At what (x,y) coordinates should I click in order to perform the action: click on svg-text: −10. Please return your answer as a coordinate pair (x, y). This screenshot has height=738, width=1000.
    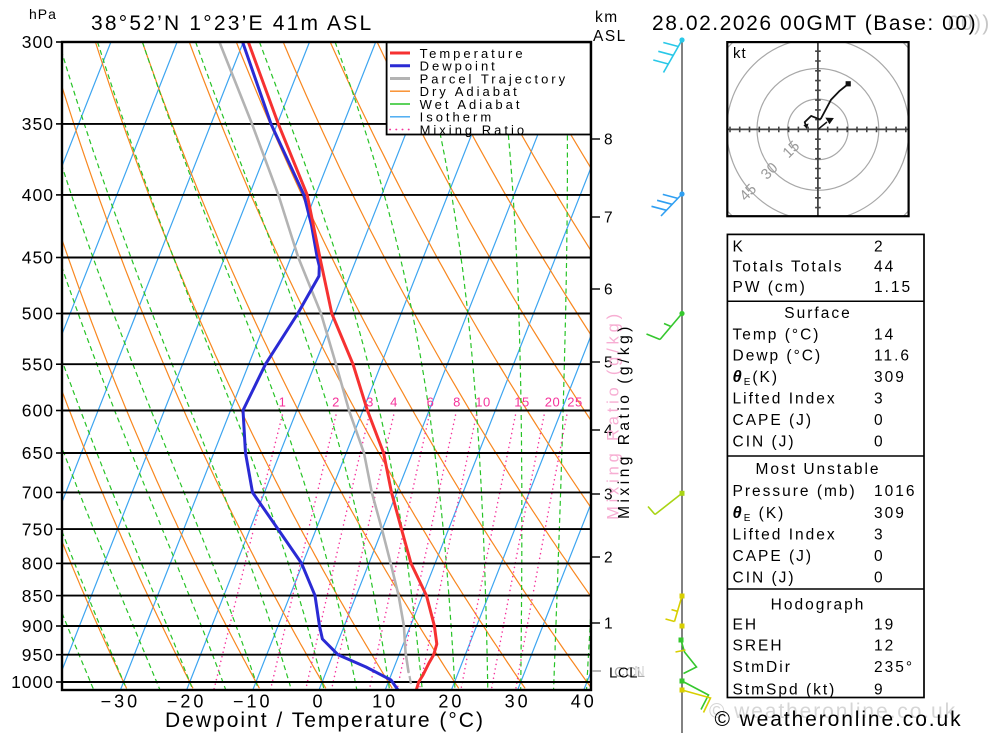
    Looking at the image, I should click on (253, 702).